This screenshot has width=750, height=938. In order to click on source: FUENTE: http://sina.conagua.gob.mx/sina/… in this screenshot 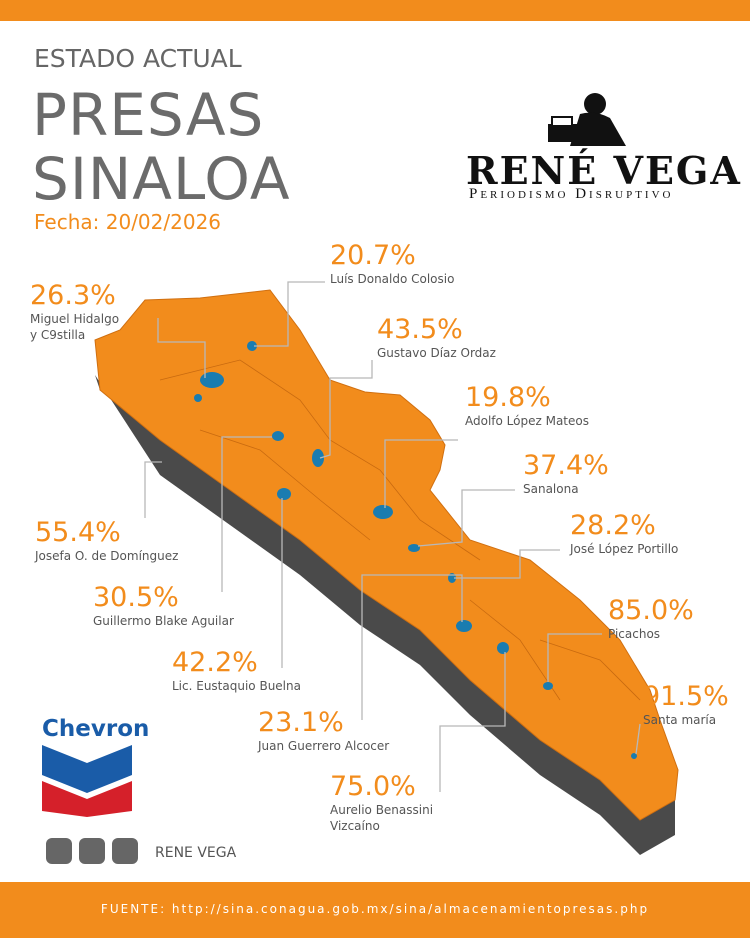, I will do `click(375, 909)`.